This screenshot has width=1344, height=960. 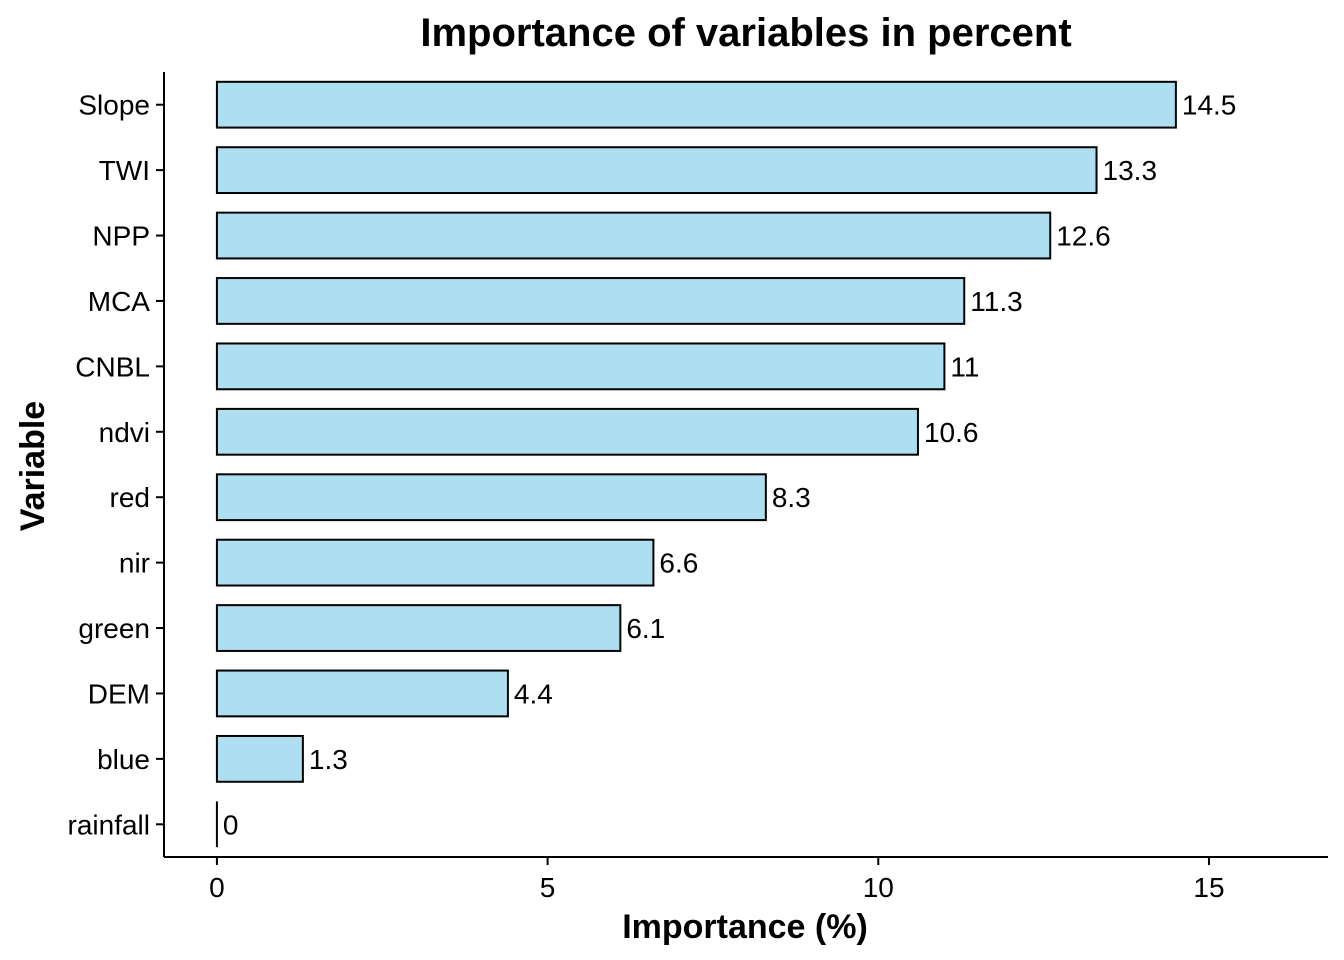 I want to click on y-tick-label: blue, so click(x=123, y=759).